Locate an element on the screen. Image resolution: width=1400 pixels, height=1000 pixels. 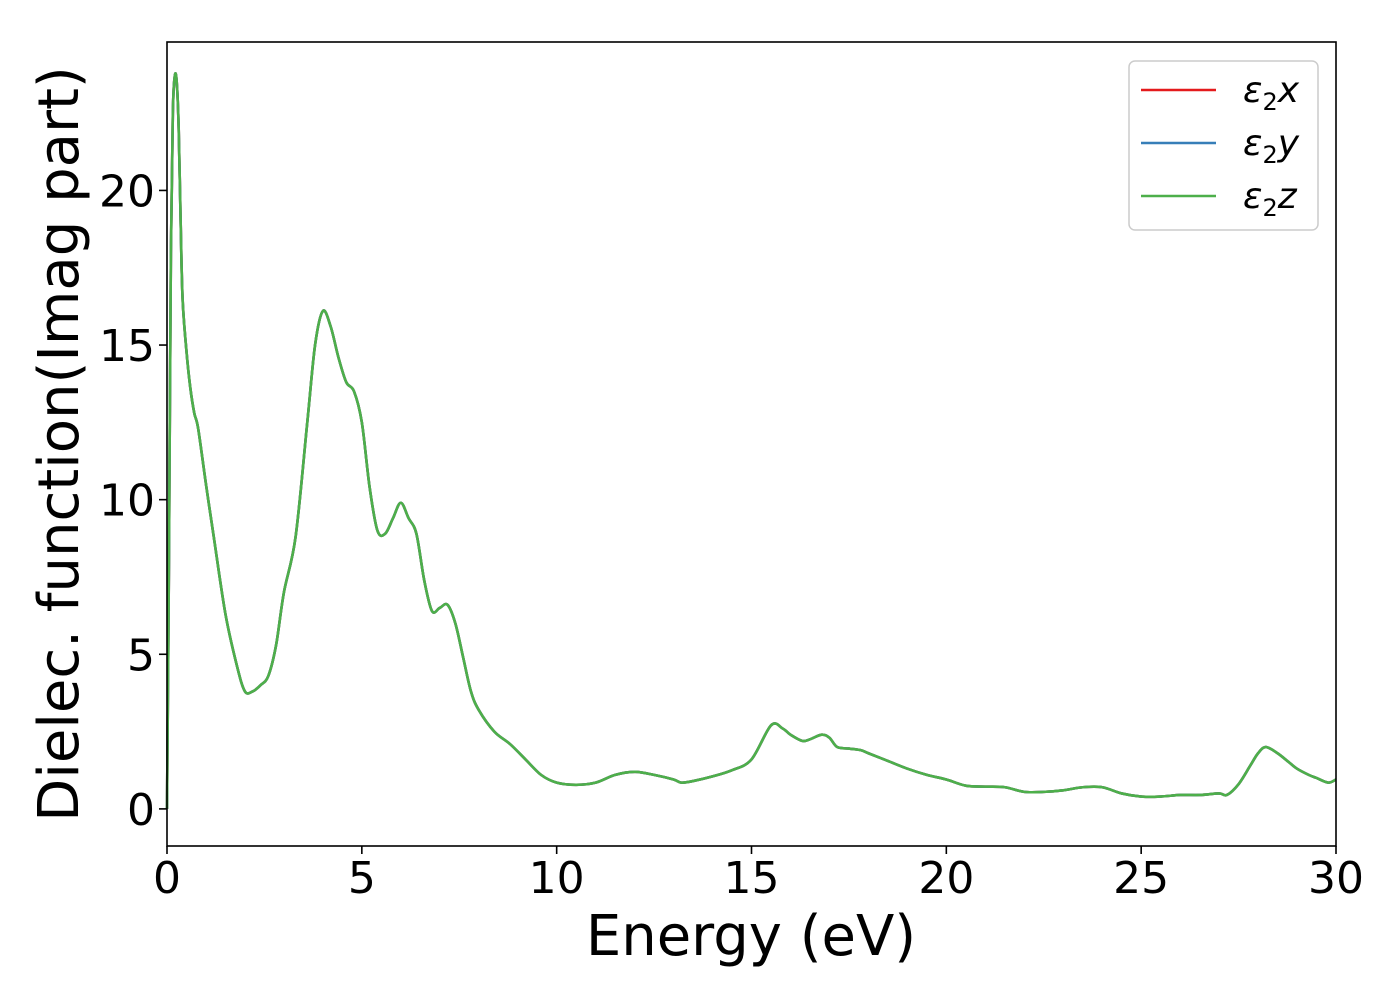
y-axis: 0 5 10 15 20 is located at coordinates (133, 501).